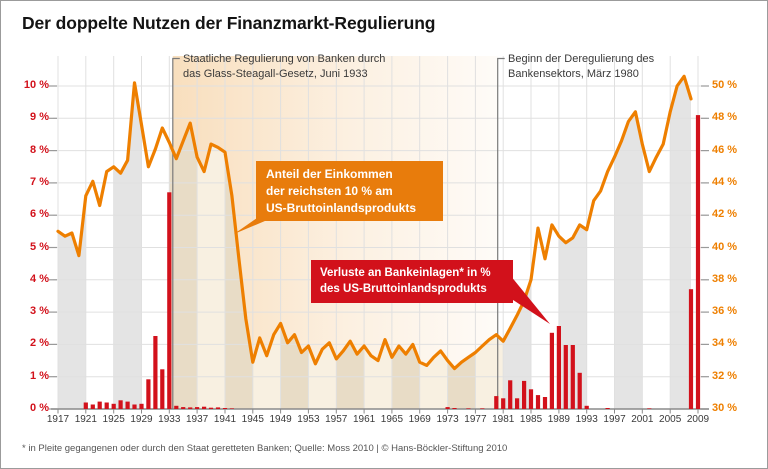 Image resolution: width=768 pixels, height=469 pixels. Describe the element at coordinates (573, 73) in the screenshot. I see `annotation-text-line: Bankensektors, März 1980` at that location.